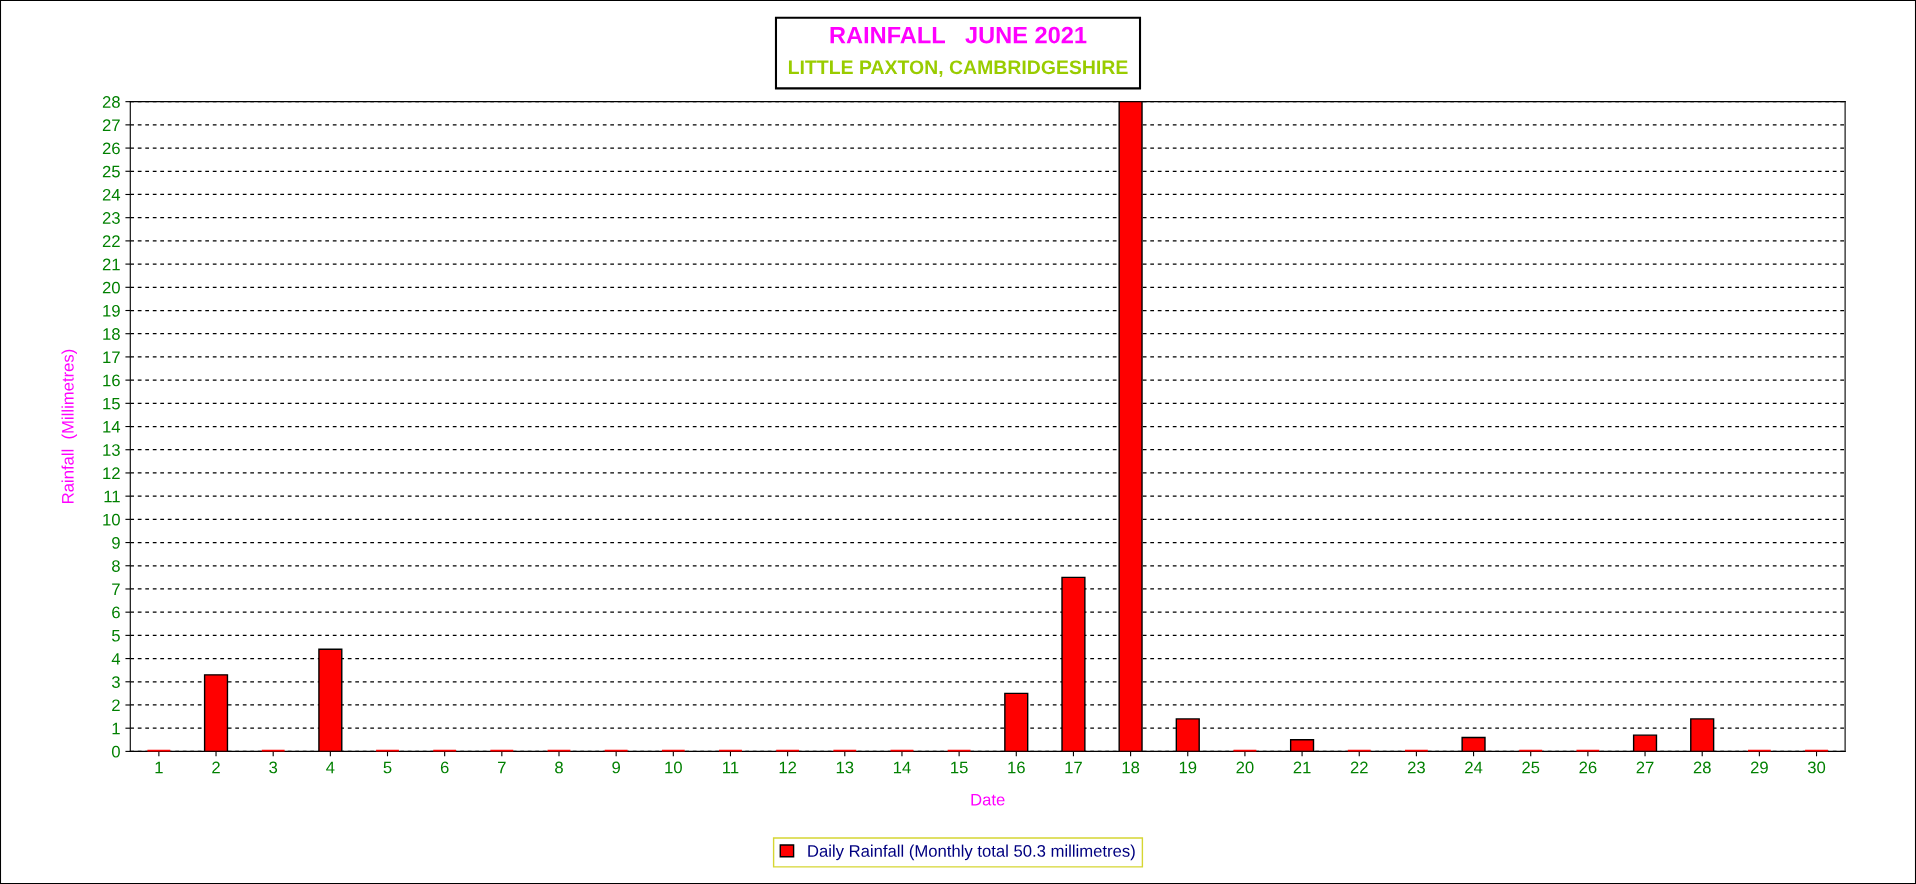 This screenshot has height=884, width=1916. What do you see at coordinates (273, 767) in the screenshot?
I see `x-tick-label: 3` at bounding box center [273, 767].